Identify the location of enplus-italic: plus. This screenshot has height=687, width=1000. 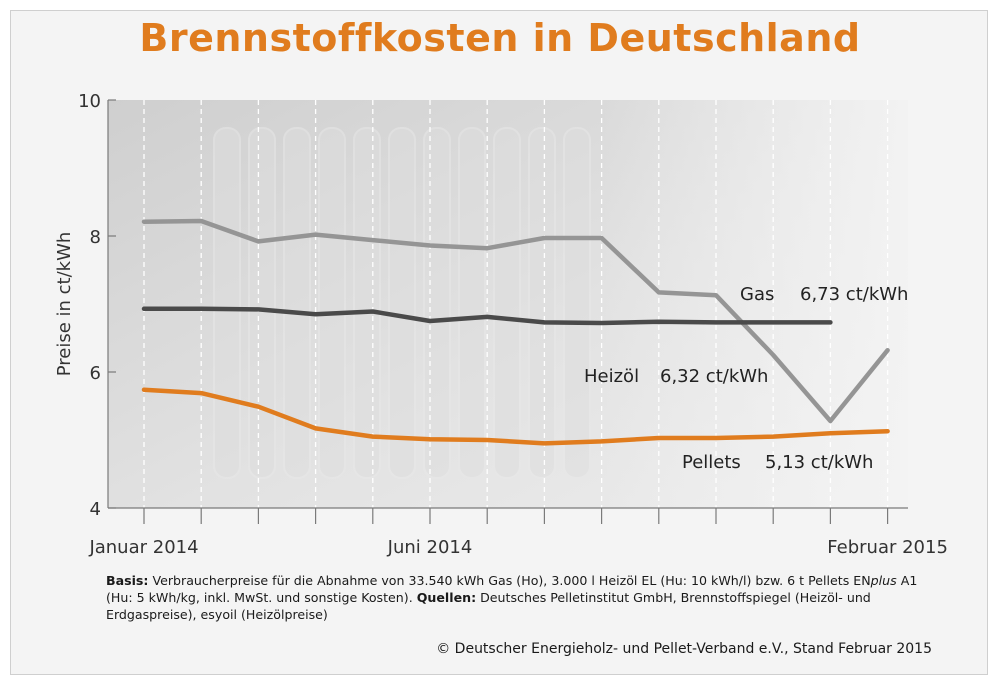
(883, 580).